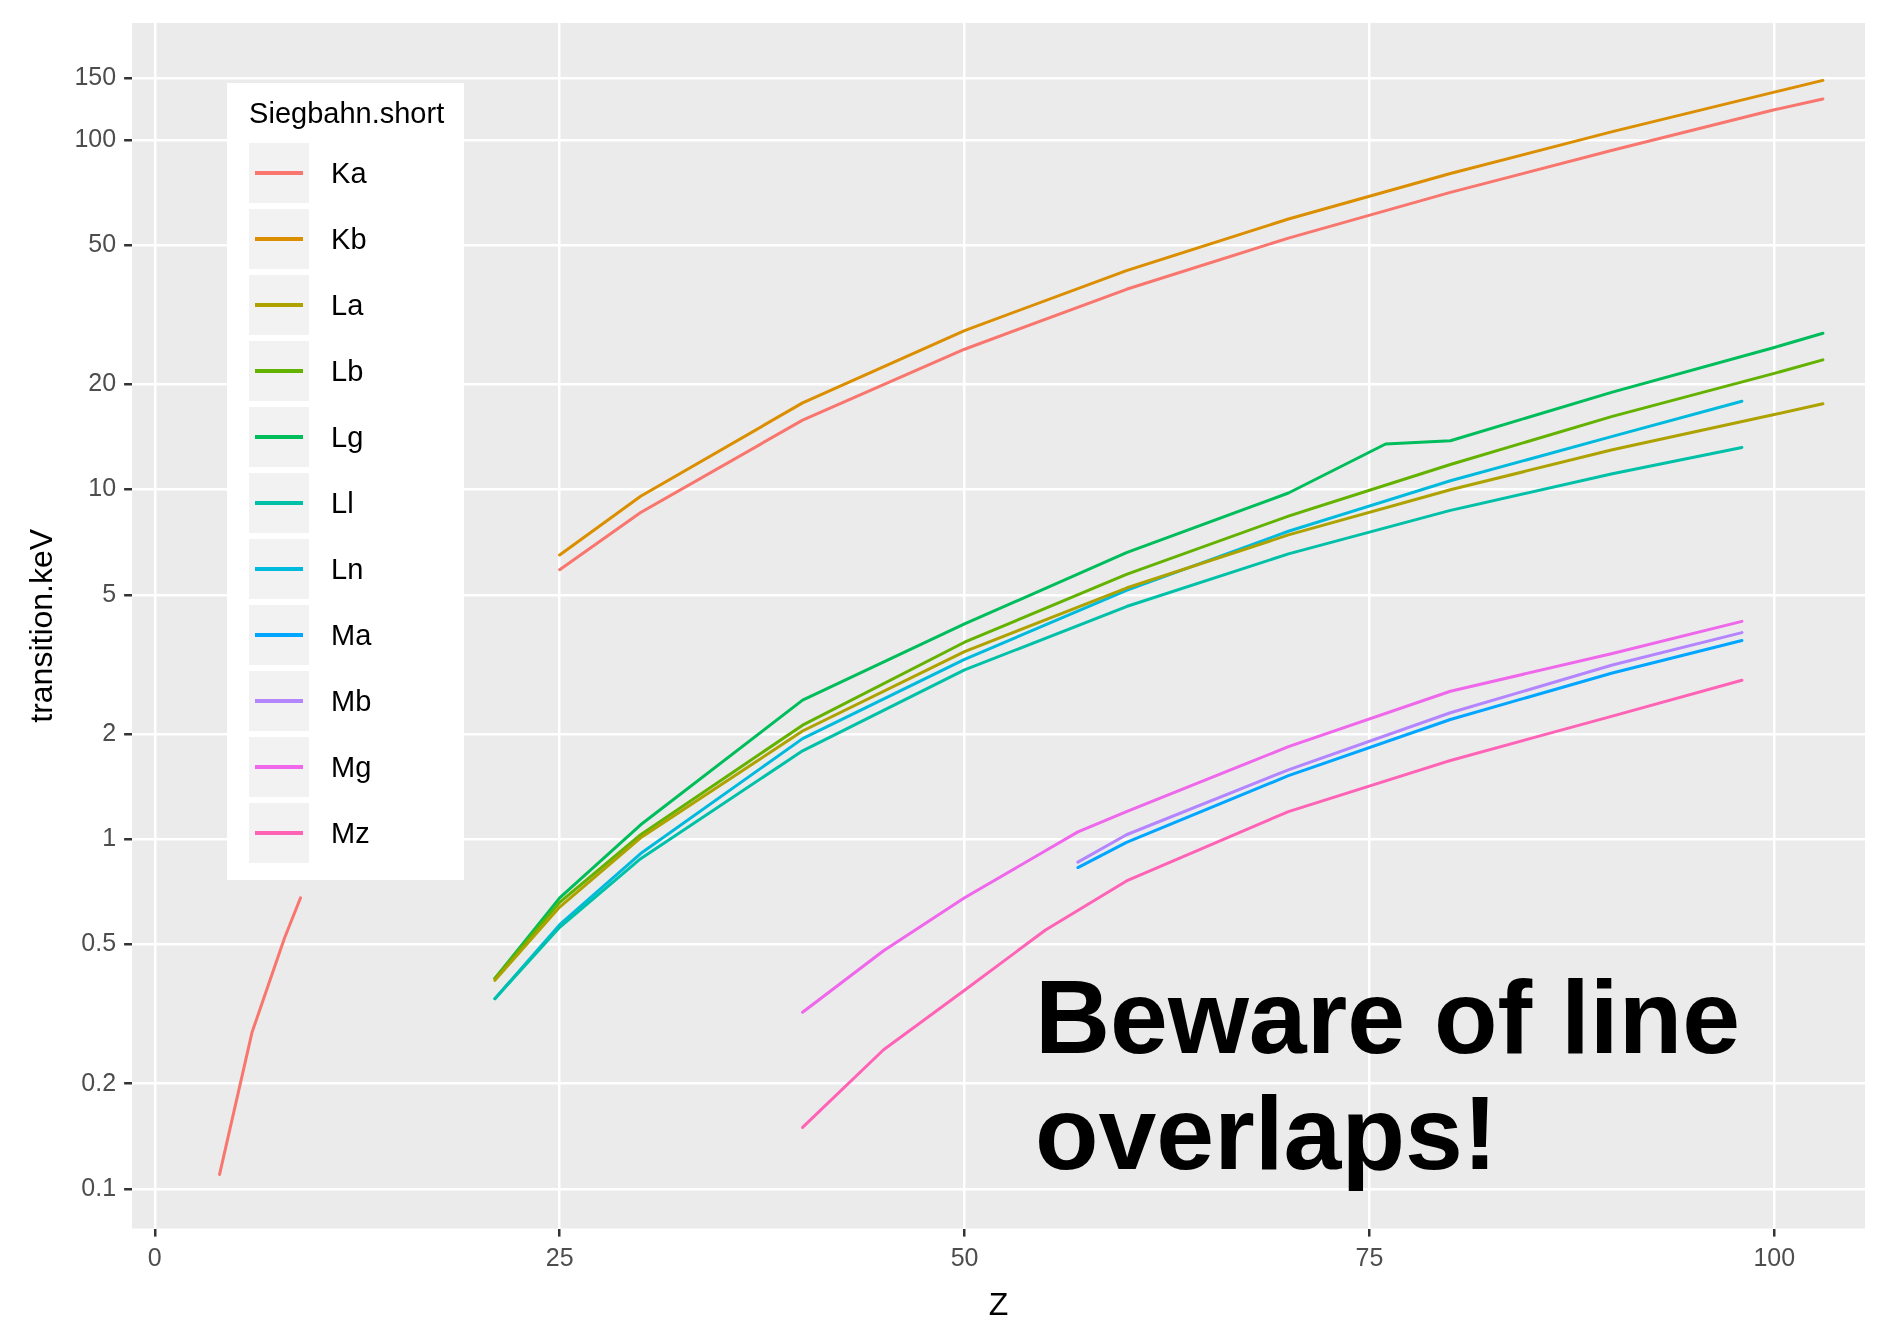 The height and width of the screenshot is (1335, 1895). I want to click on y-tick-label: 50, so click(102, 243).